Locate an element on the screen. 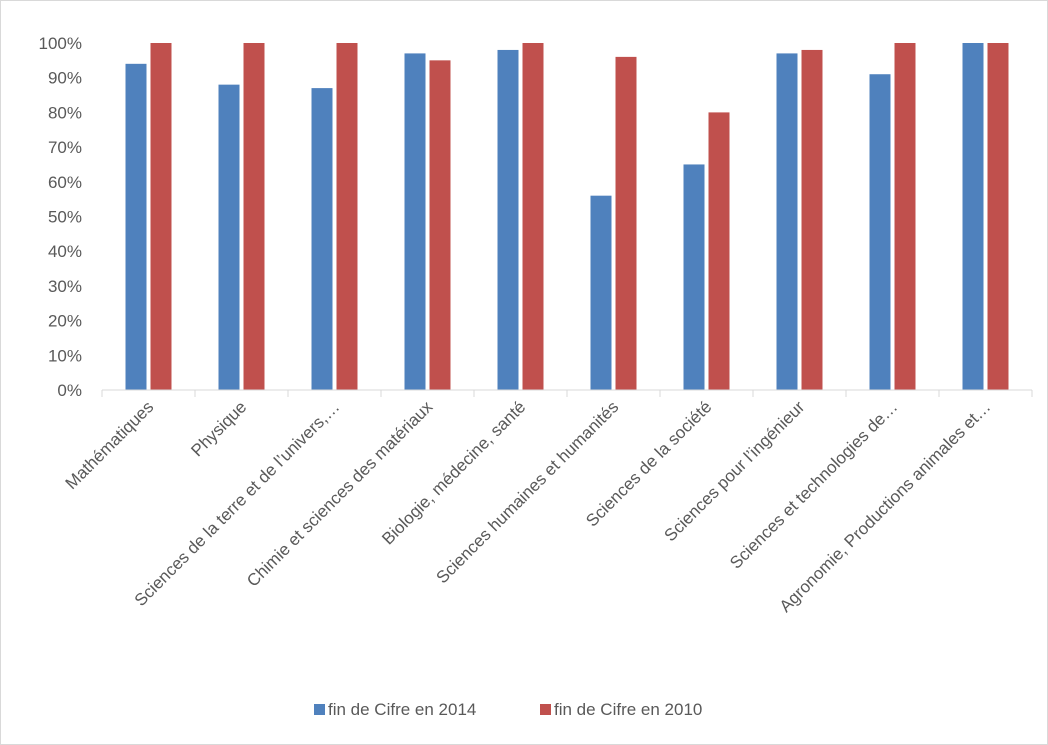 The height and width of the screenshot is (745, 1048). y-tick-label: 80% is located at coordinates (65, 112).